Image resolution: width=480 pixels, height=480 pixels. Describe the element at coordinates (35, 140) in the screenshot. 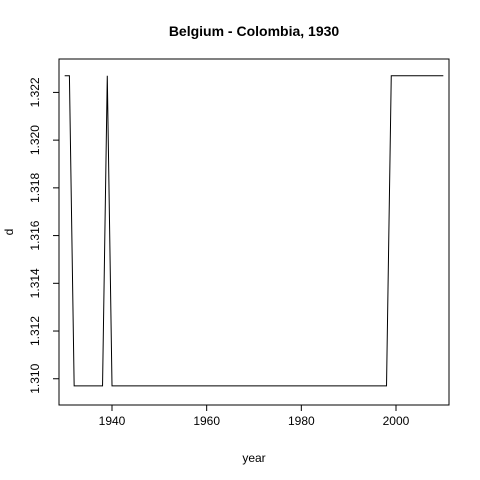

I see `y-tick-label: 1.320` at that location.